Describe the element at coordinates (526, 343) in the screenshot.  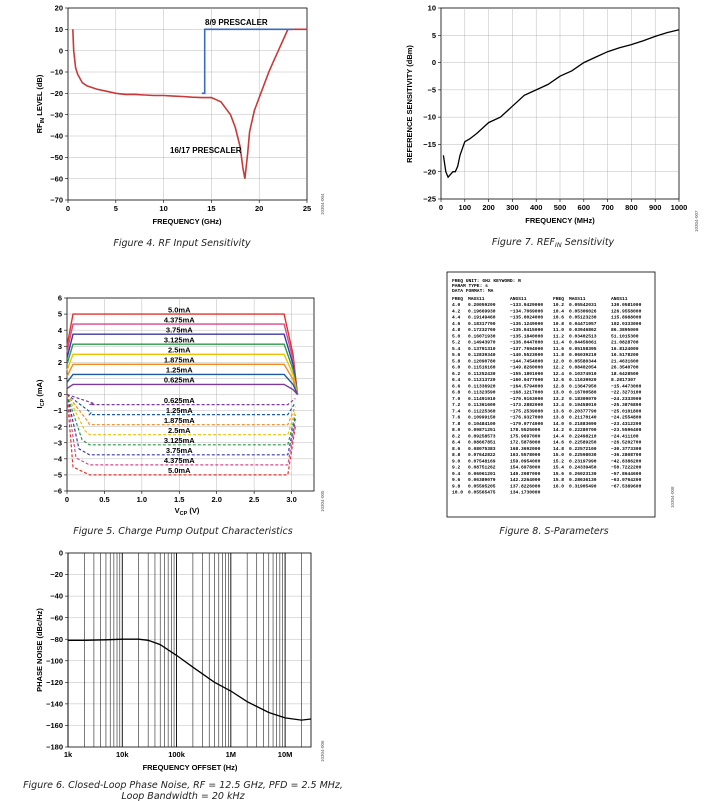
I see `table-cell: −136.0447000` at that location.